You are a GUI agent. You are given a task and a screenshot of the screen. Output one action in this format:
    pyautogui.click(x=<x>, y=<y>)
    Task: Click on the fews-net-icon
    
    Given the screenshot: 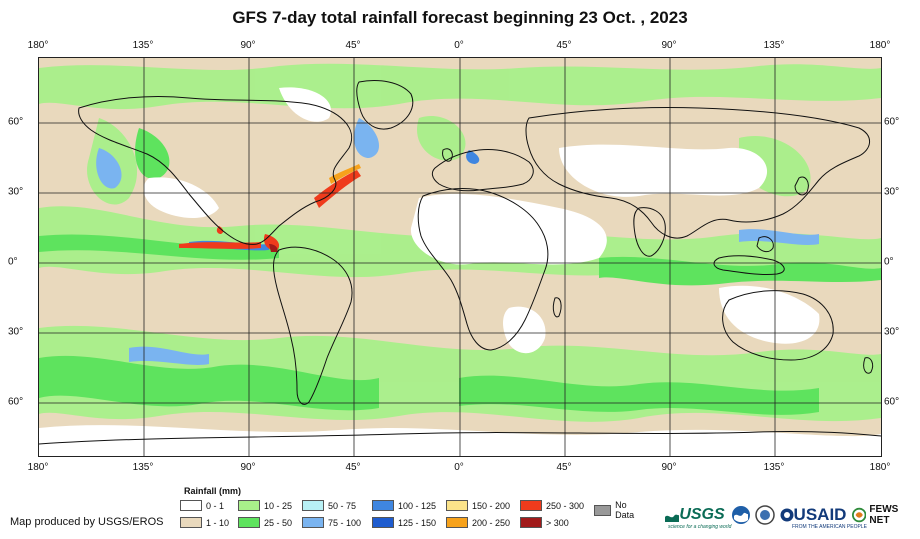 What is the action you would take?
    pyautogui.click(x=859, y=515)
    